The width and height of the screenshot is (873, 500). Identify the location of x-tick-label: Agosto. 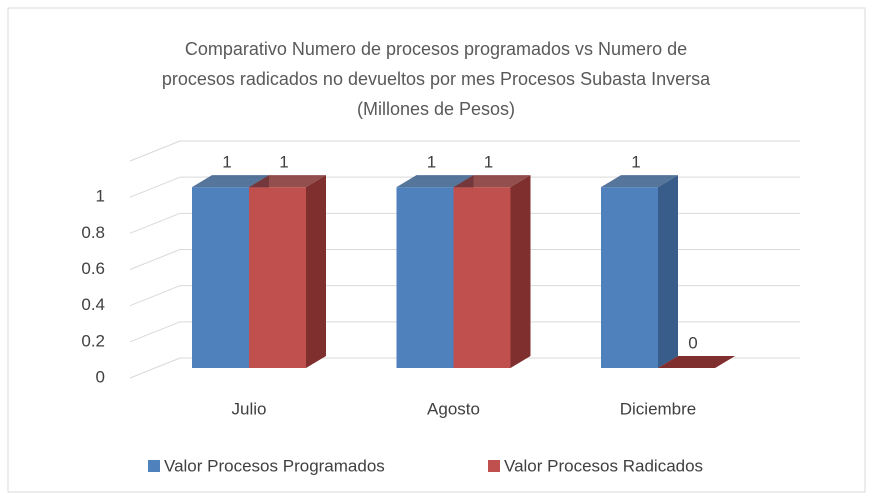
(453, 408).